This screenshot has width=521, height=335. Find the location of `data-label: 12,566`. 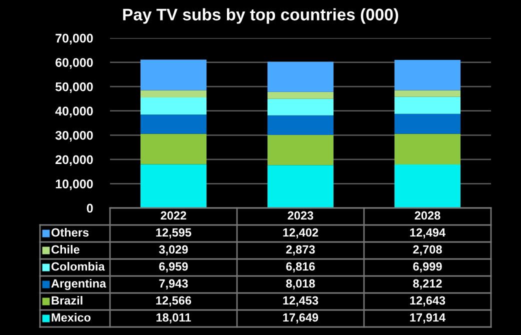

data-label: 12,566 is located at coordinates (174, 301).